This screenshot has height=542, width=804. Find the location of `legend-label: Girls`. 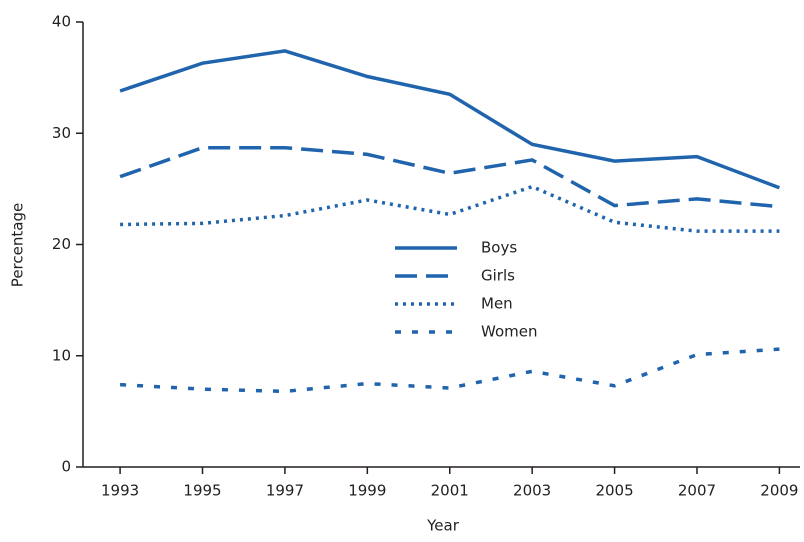

legend-label: Girls is located at coordinates (498, 276).